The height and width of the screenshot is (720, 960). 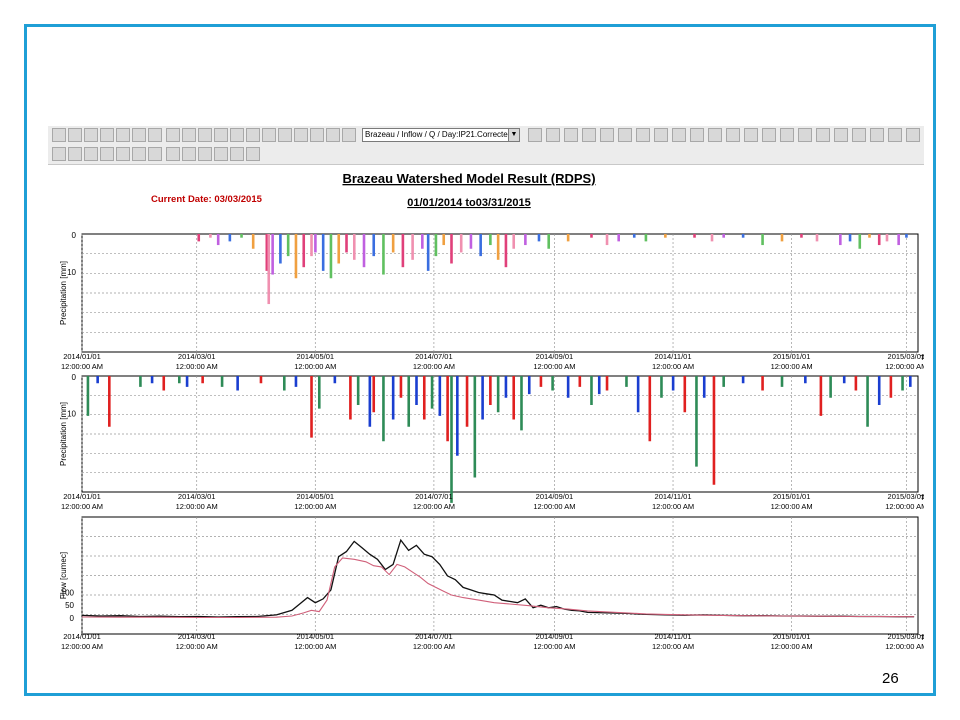 What do you see at coordinates (72, 618) in the screenshot?
I see `y-tick-label: 0` at bounding box center [72, 618].